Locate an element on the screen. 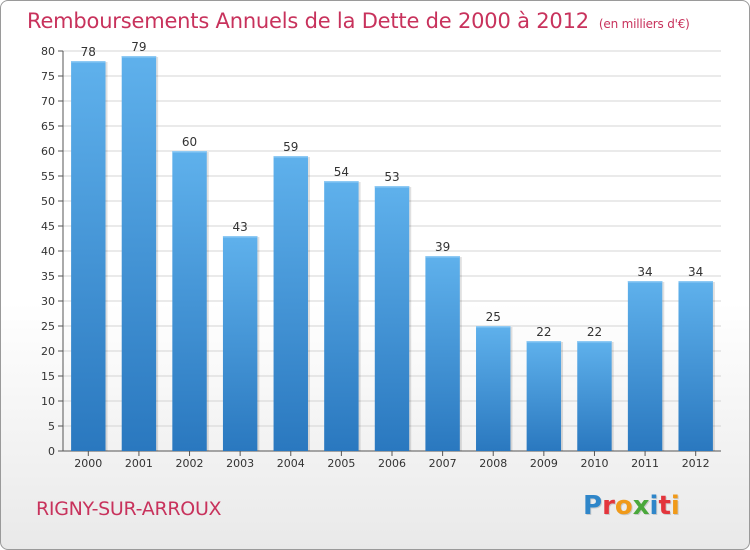 The height and width of the screenshot is (550, 750). x-tick-label-2007: 2007 is located at coordinates (443, 463).